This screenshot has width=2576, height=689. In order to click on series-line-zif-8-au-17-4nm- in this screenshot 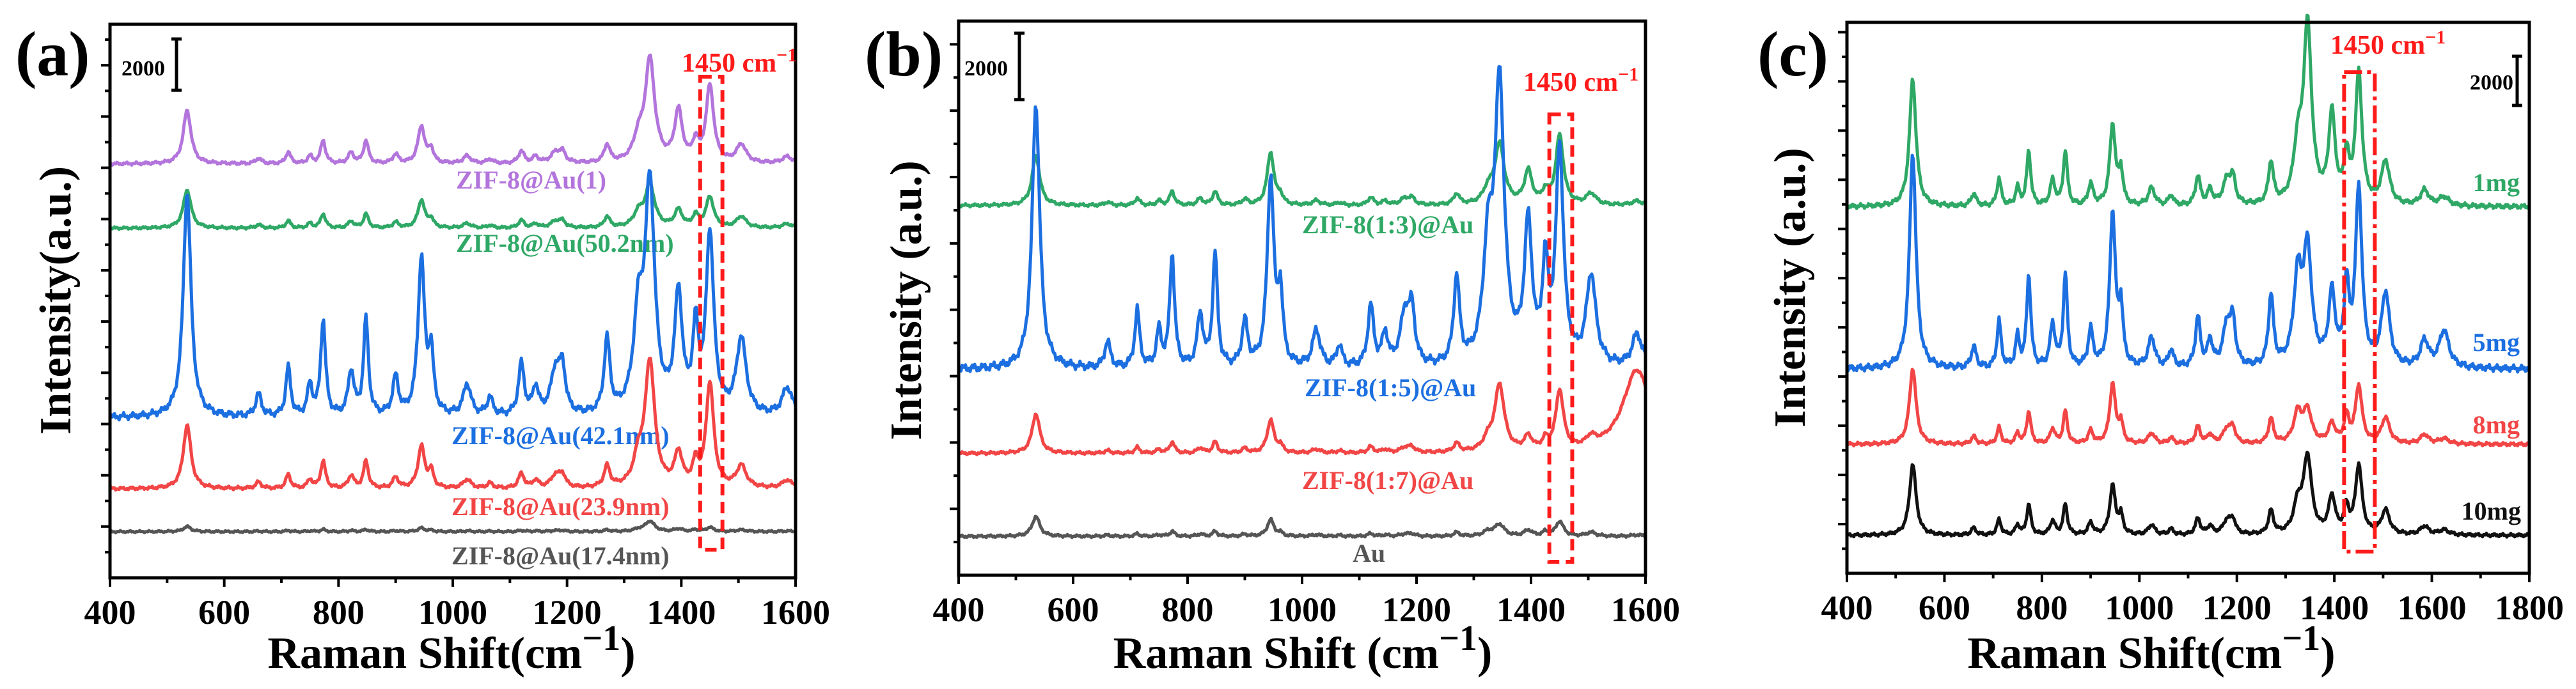, I will do `click(453, 526)`.